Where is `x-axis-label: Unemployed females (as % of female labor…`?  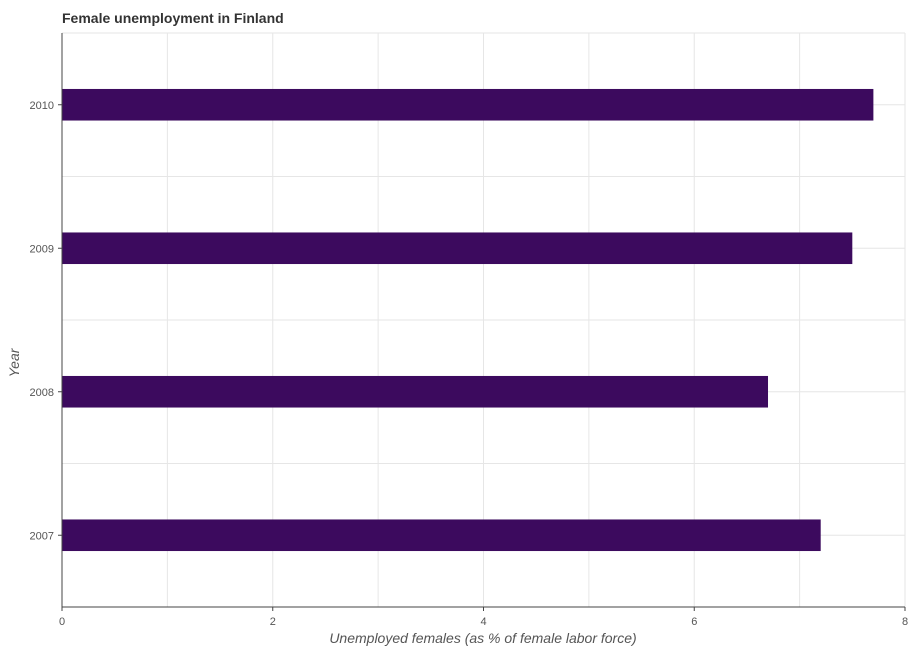 x-axis-label: Unemployed females (as % of female labor… is located at coordinates (482, 638).